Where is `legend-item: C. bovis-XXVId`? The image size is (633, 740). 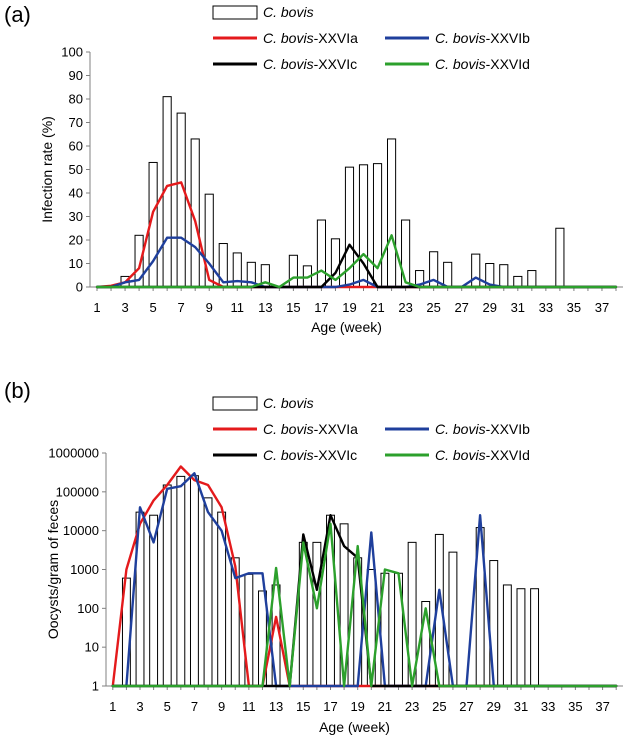 legend-item: C. bovis-XXVId is located at coordinates (457, 64).